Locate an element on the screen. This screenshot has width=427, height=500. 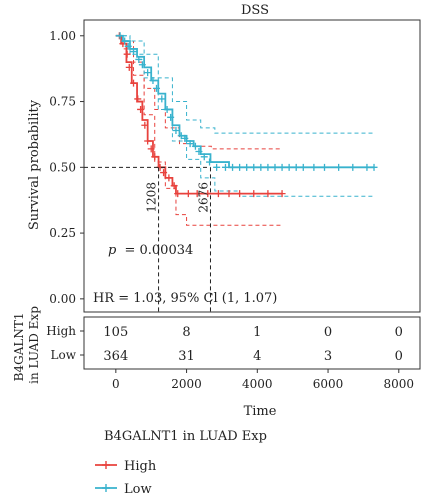
x-axis-label: Time is located at coordinates (260, 411).